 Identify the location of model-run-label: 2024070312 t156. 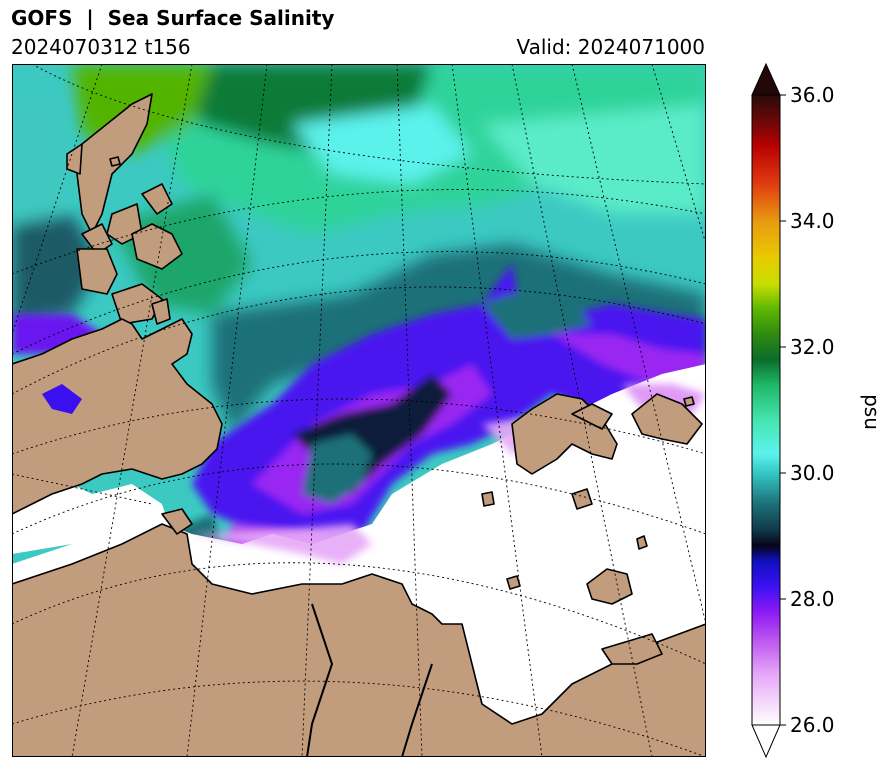
(101, 47).